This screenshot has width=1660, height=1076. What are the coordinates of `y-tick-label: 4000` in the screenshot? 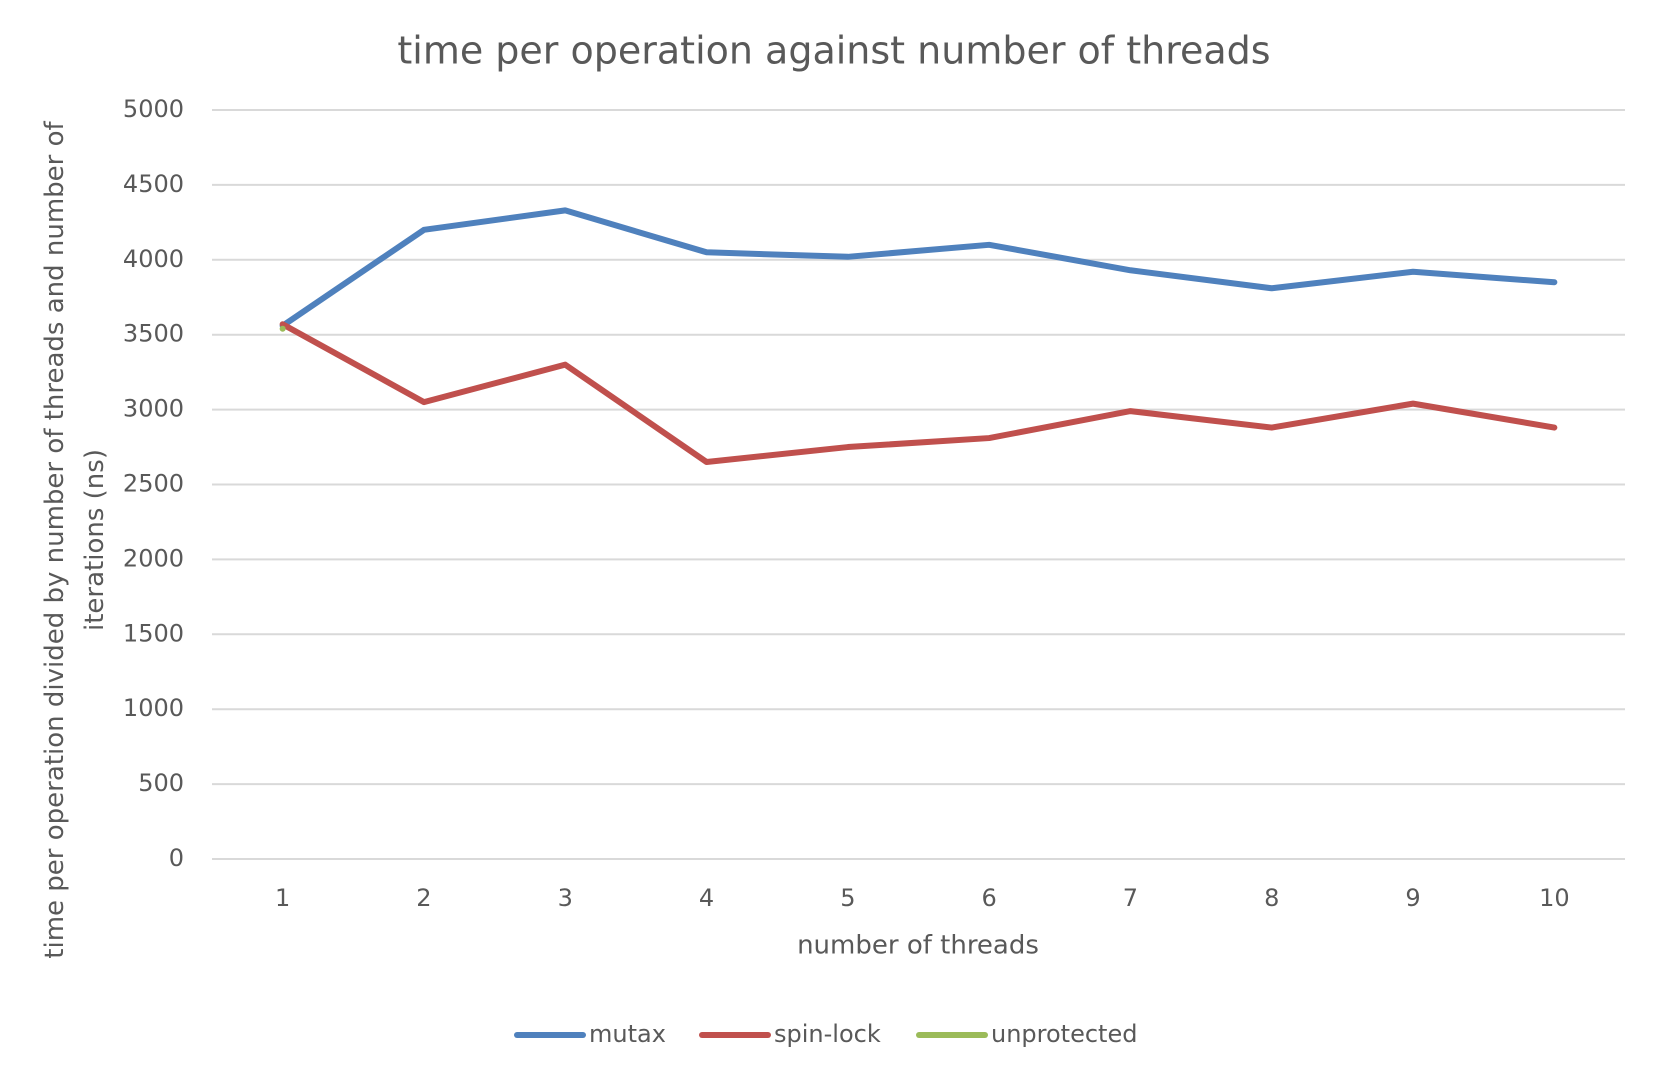 It's located at (153, 259).